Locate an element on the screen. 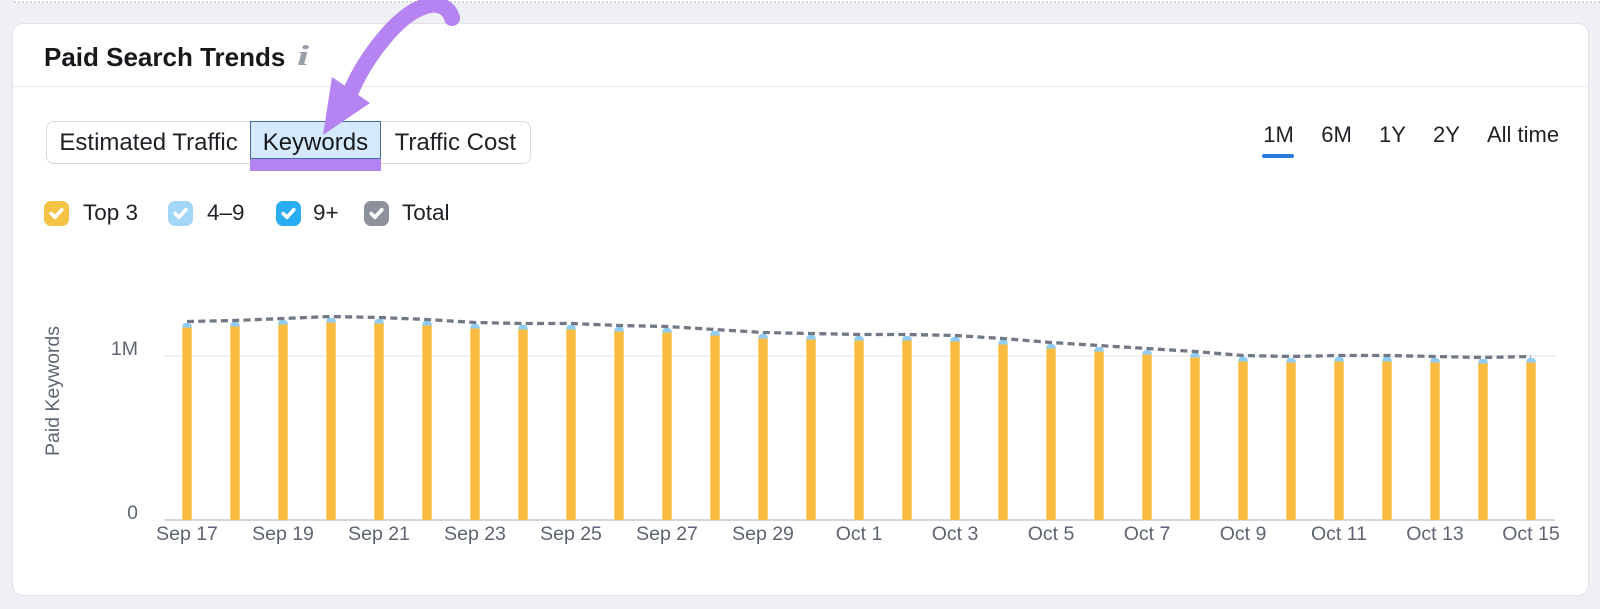  svg-text: Sep 21 is located at coordinates (379, 534).